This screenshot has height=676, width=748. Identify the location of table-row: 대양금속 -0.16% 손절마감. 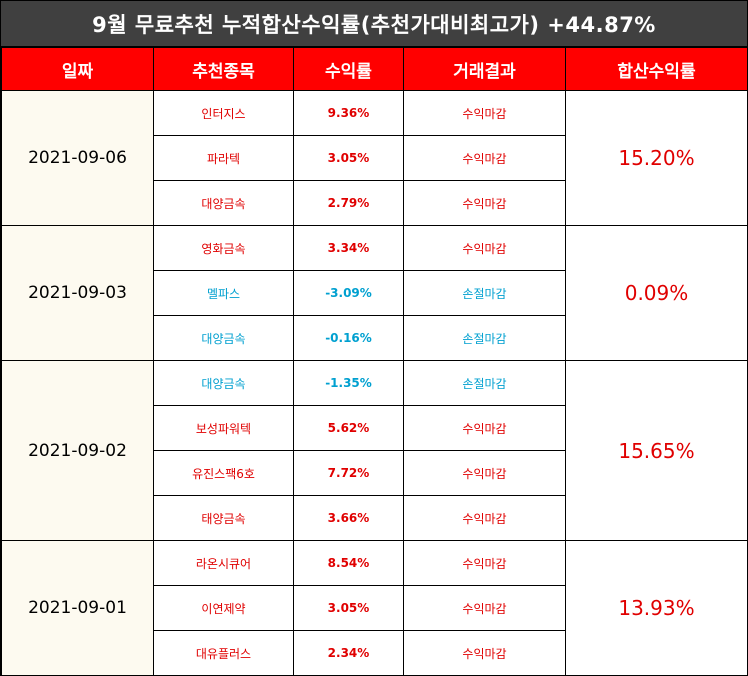
(375, 338).